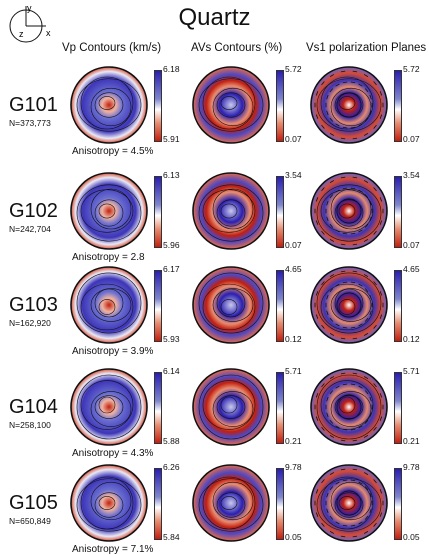  I want to click on avs-min-label: 0.12, so click(293, 339).